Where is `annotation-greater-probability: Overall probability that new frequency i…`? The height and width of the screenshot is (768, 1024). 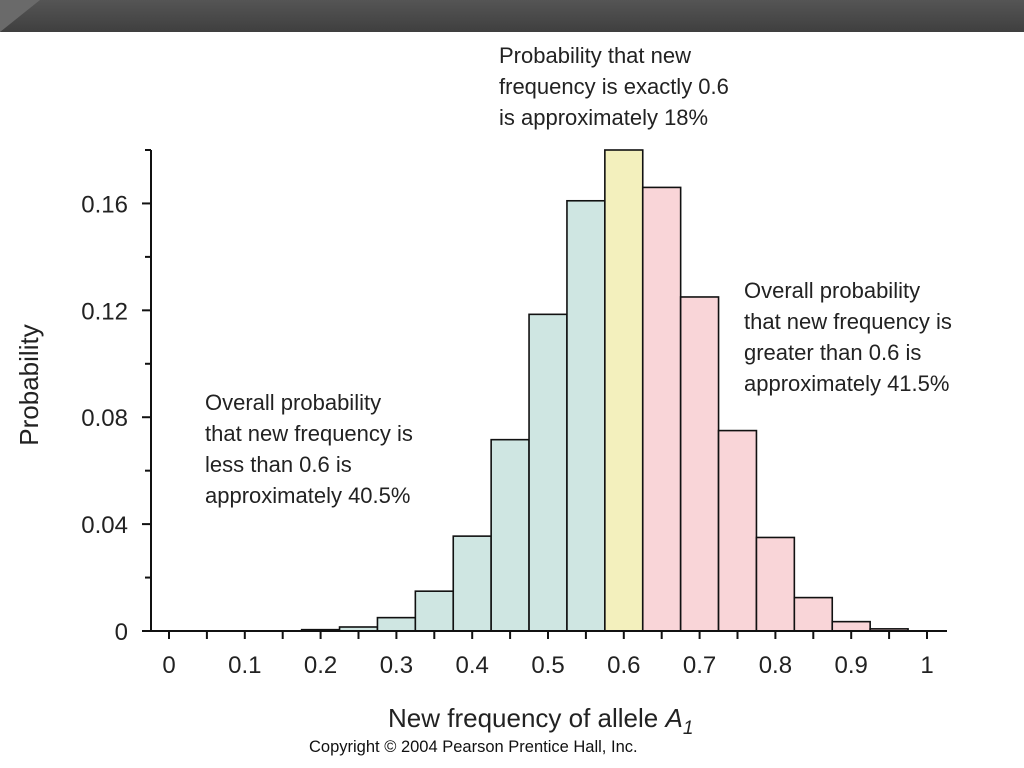
annotation-greater-probability: Overall probability that new frequency i… is located at coordinates (848, 337).